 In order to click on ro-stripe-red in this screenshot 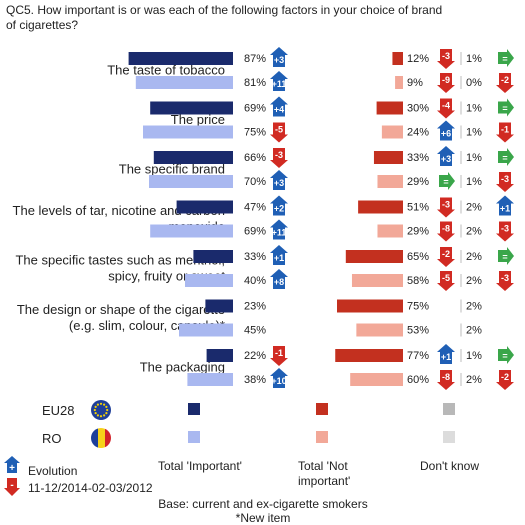, I will do `click(108, 438)`.